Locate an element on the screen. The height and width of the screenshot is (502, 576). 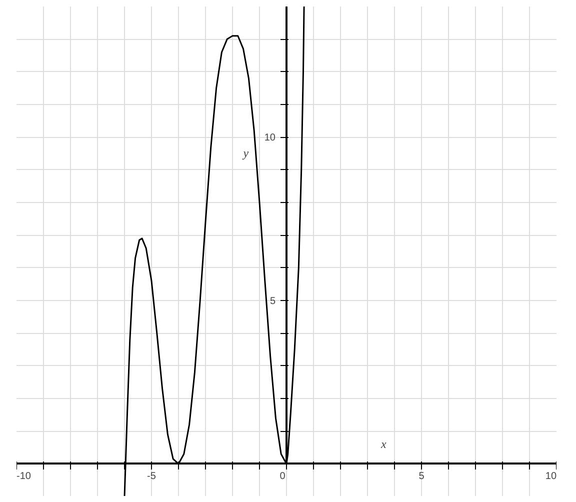
x-tick-label: 5 is located at coordinates (421, 476).